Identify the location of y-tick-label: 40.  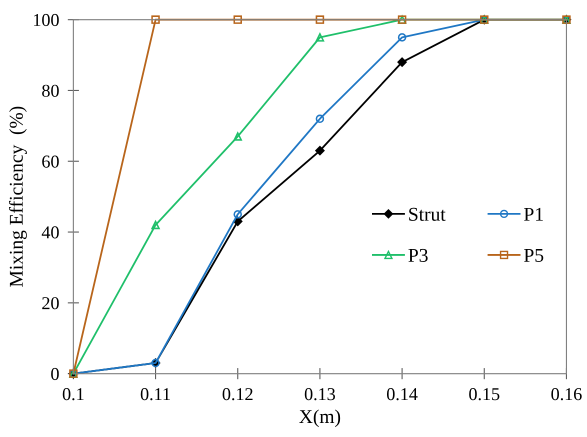
(50, 232).